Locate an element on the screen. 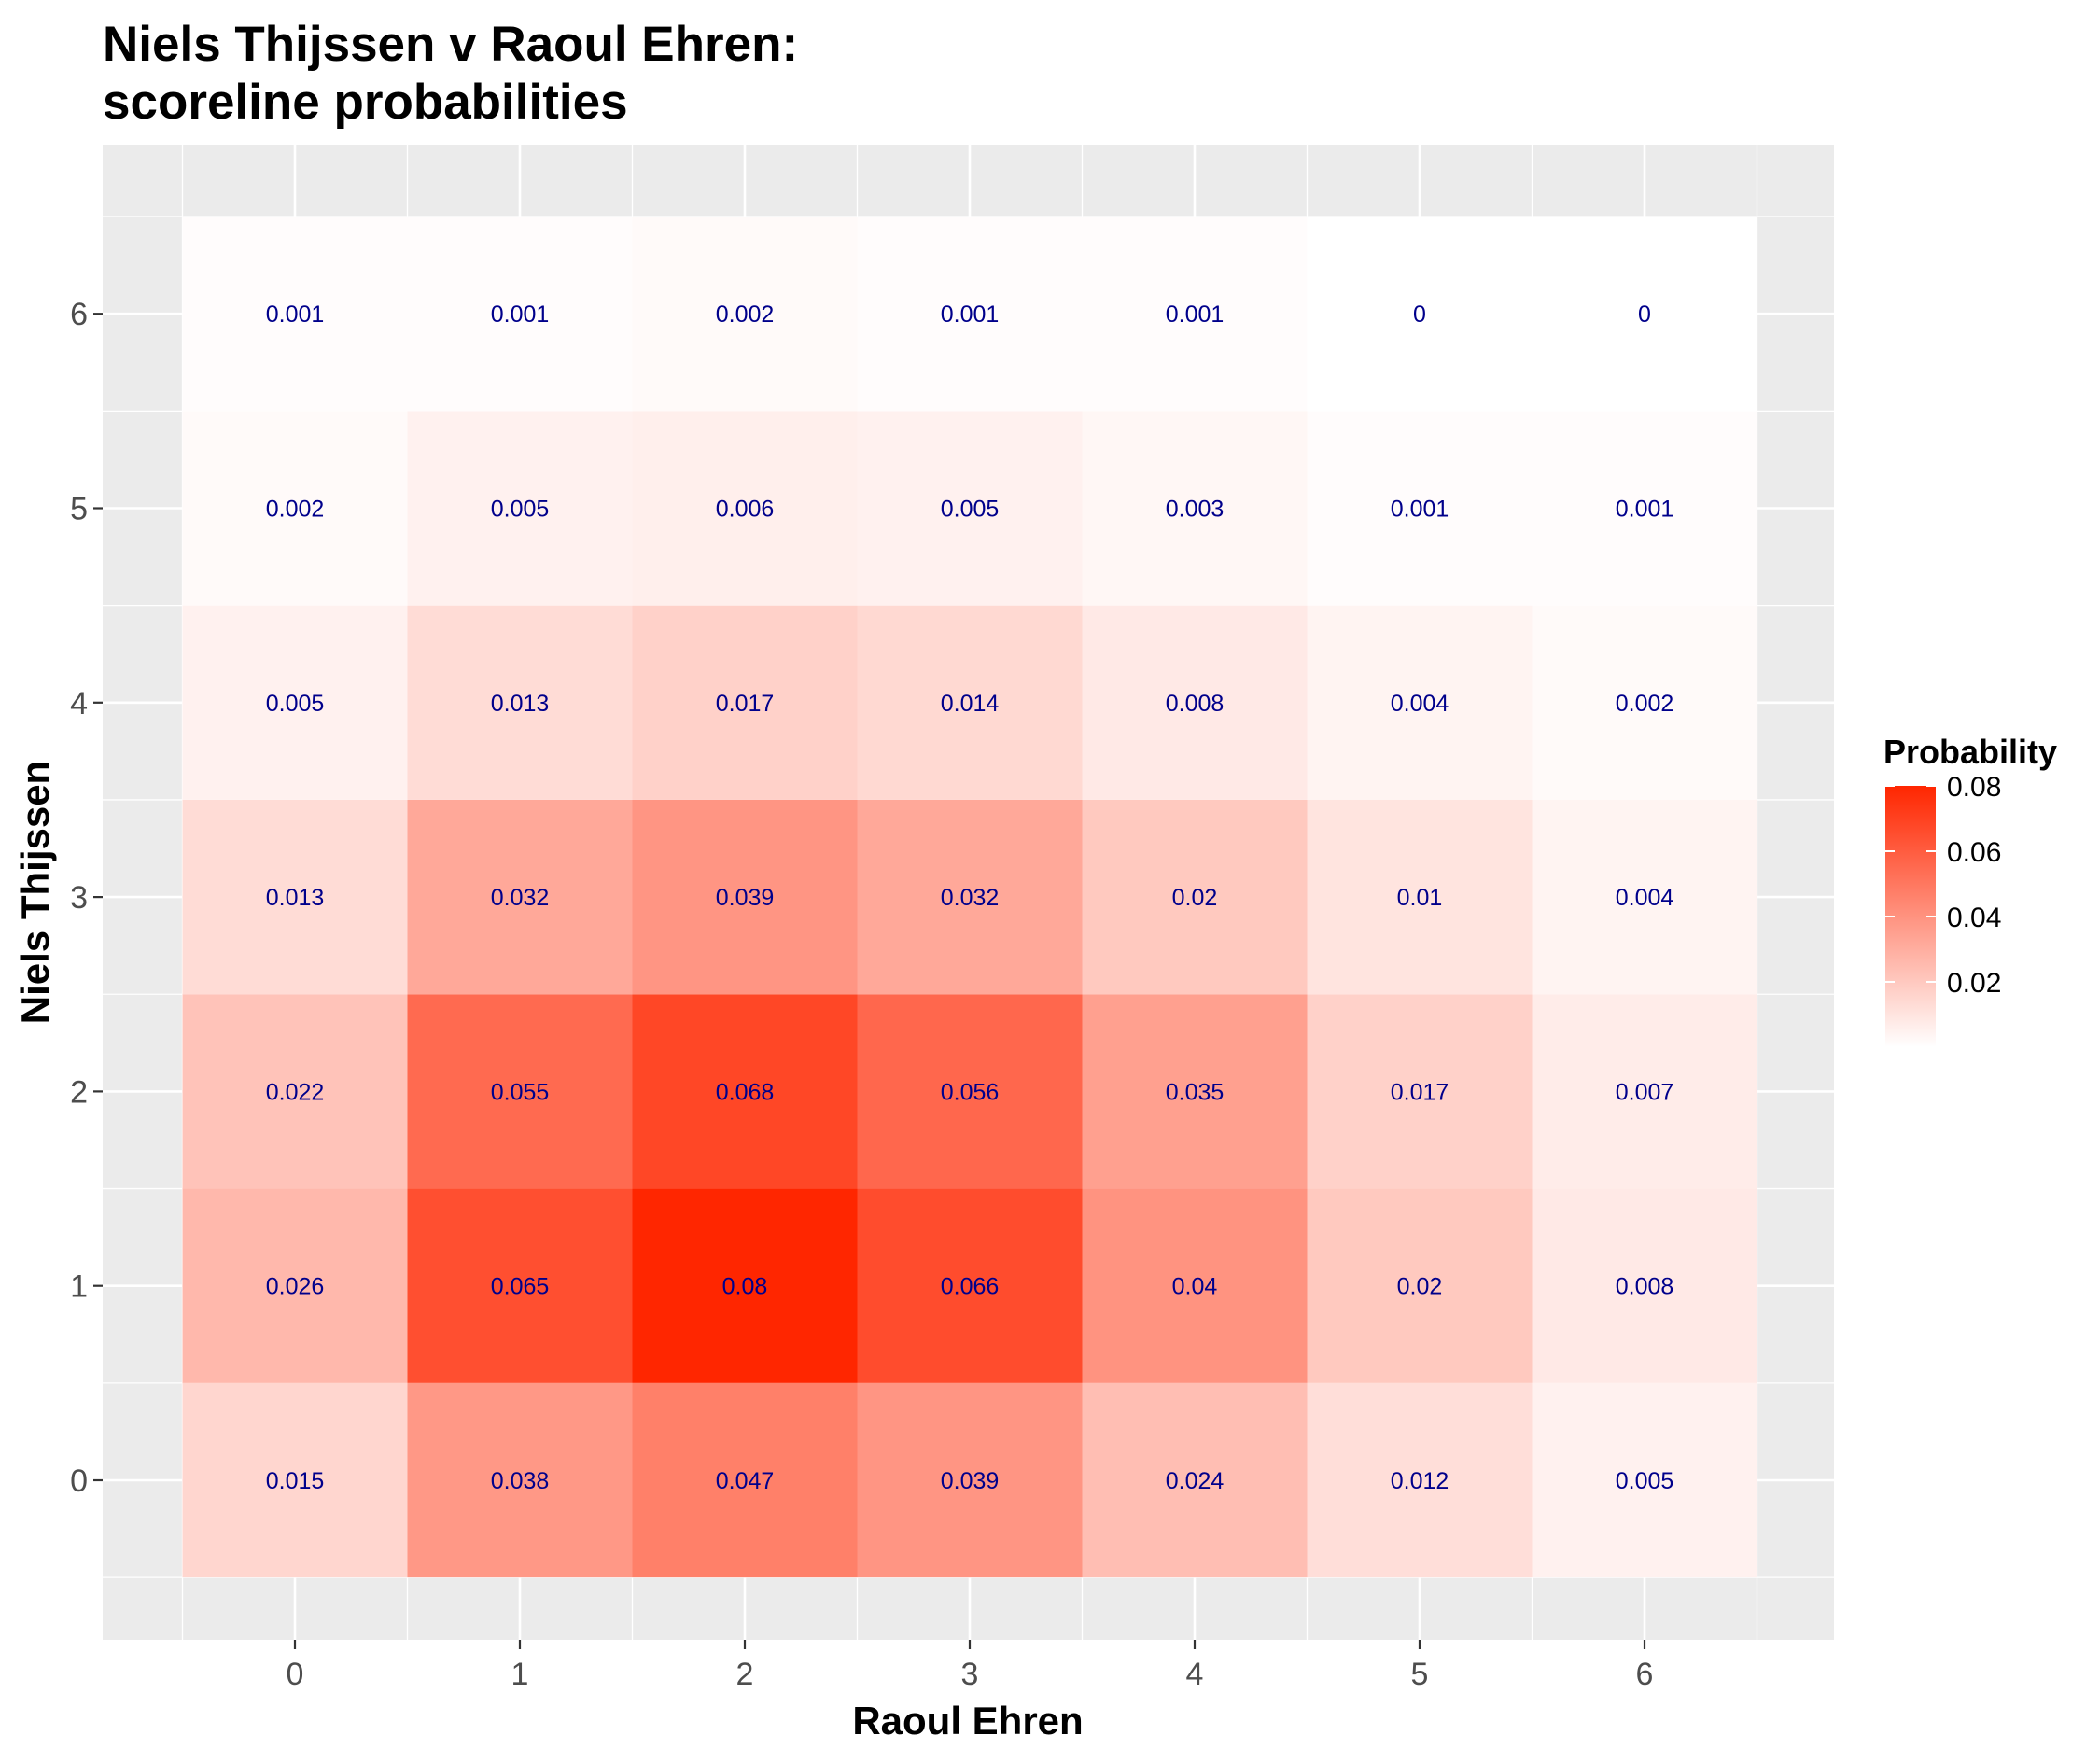  cell-label-4-4: 0.008 is located at coordinates (1195, 704).